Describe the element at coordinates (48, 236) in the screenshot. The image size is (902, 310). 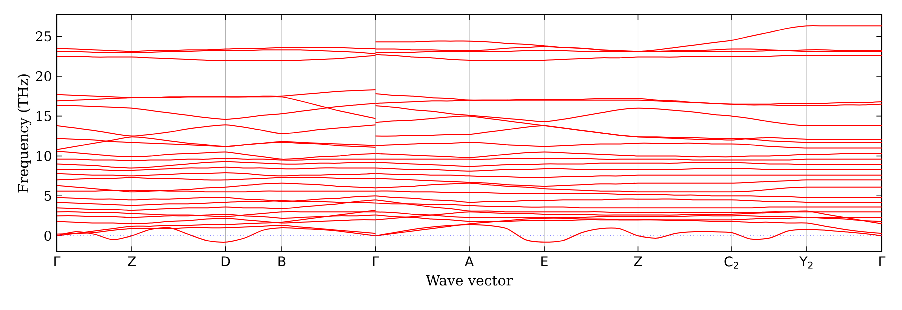
I see `y-tick-label: 0` at that location.